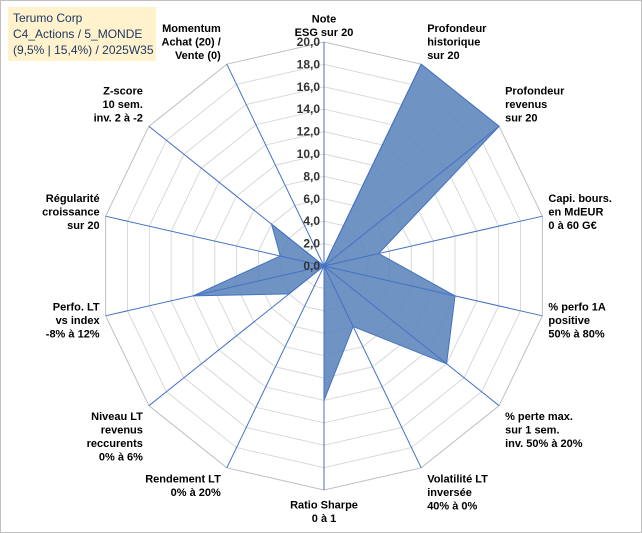  I want to click on axis-label: Ratio Sharpe 0 à 1, so click(324, 513).